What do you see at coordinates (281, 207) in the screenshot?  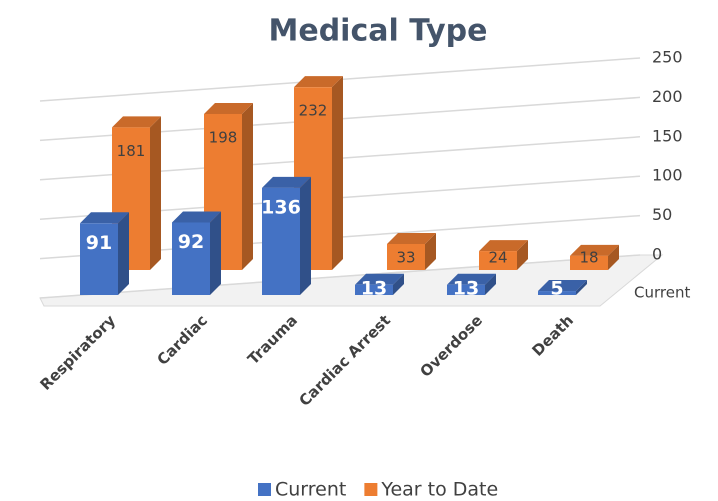 I see `data-label: 136` at bounding box center [281, 207].